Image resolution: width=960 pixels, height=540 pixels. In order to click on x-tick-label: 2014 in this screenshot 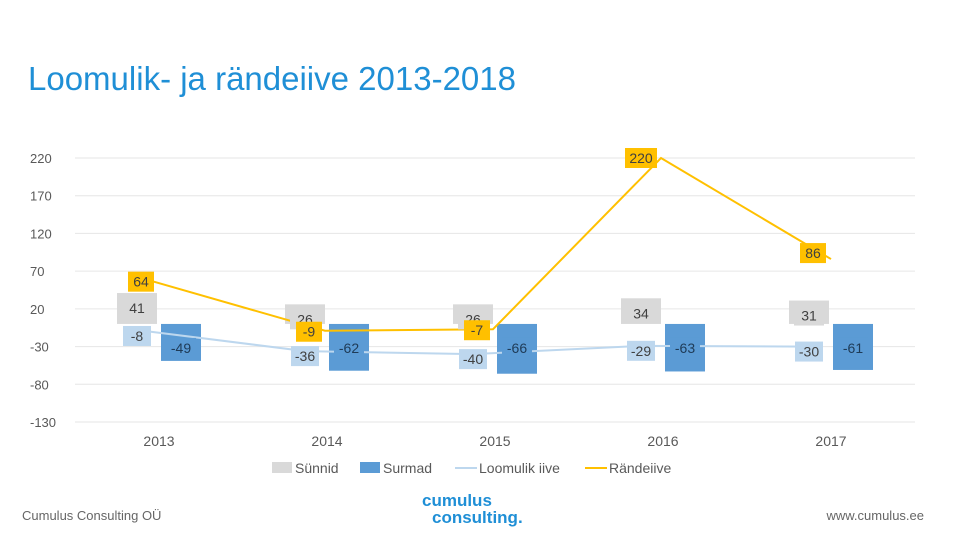, I will do `click(326, 441)`.